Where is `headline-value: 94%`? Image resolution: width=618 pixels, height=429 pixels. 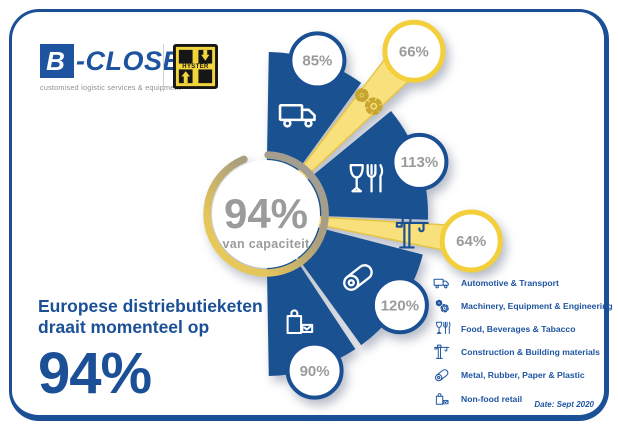
headline-value: 94% is located at coordinates (95, 373).